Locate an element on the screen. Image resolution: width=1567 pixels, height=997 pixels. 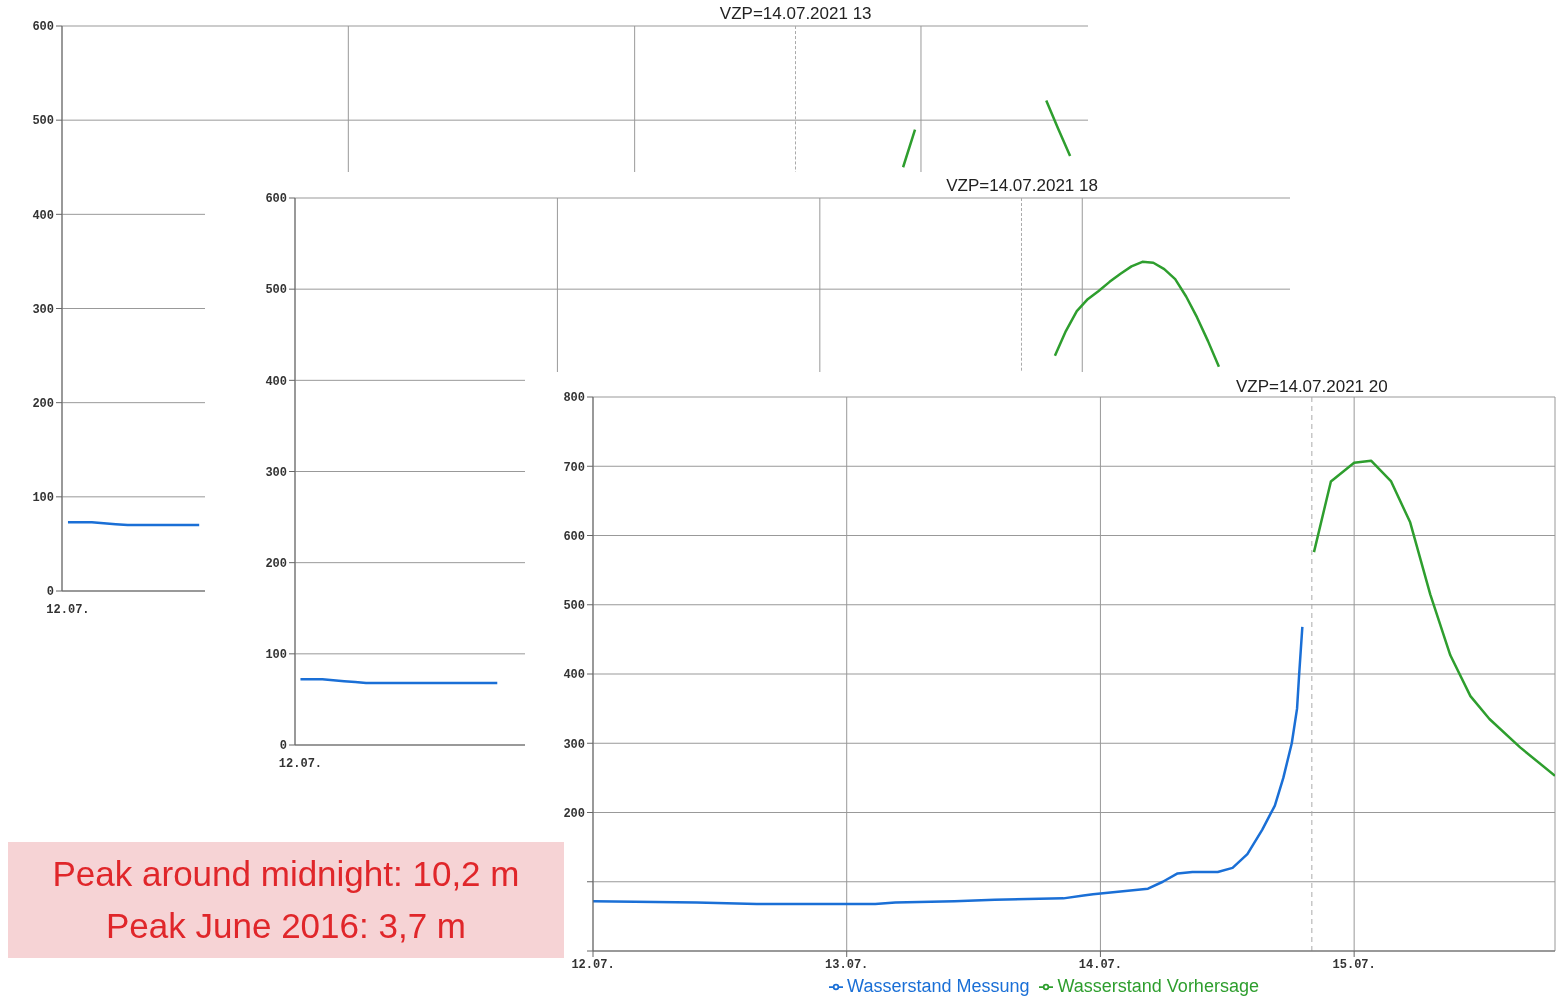
x-tick-label: 12.07. is located at coordinates (593, 964).